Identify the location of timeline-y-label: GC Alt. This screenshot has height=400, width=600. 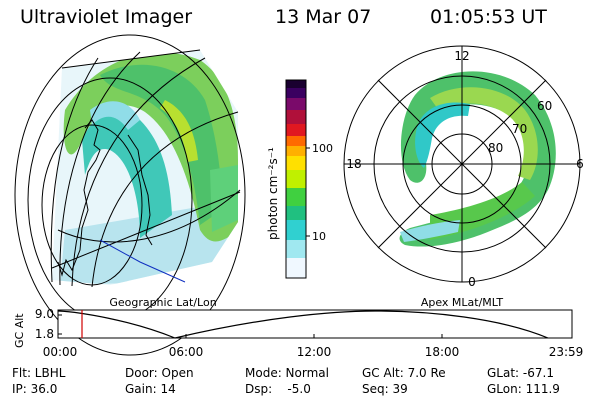
(19, 330).